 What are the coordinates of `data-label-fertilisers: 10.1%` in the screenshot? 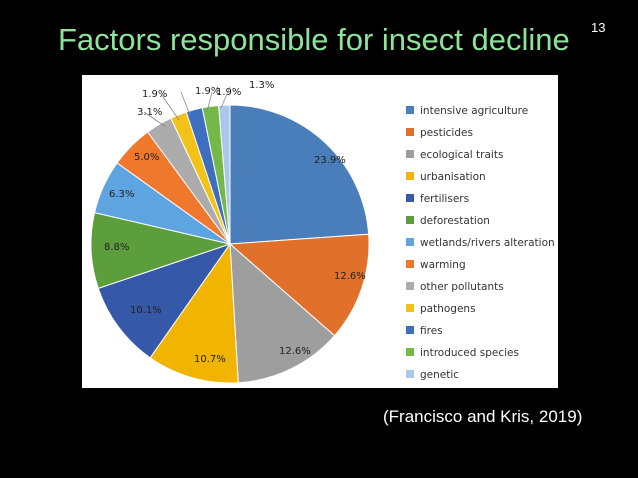 It's located at (146, 310).